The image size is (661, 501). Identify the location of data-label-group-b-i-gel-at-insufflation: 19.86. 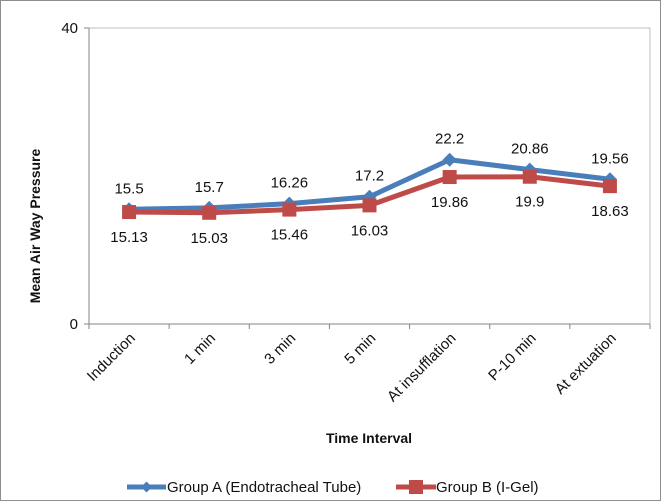
(450, 202).